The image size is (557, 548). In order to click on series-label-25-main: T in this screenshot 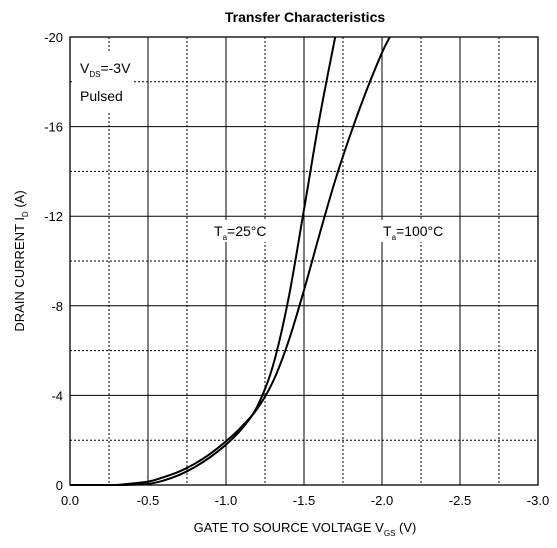, I will do `click(218, 231)`.